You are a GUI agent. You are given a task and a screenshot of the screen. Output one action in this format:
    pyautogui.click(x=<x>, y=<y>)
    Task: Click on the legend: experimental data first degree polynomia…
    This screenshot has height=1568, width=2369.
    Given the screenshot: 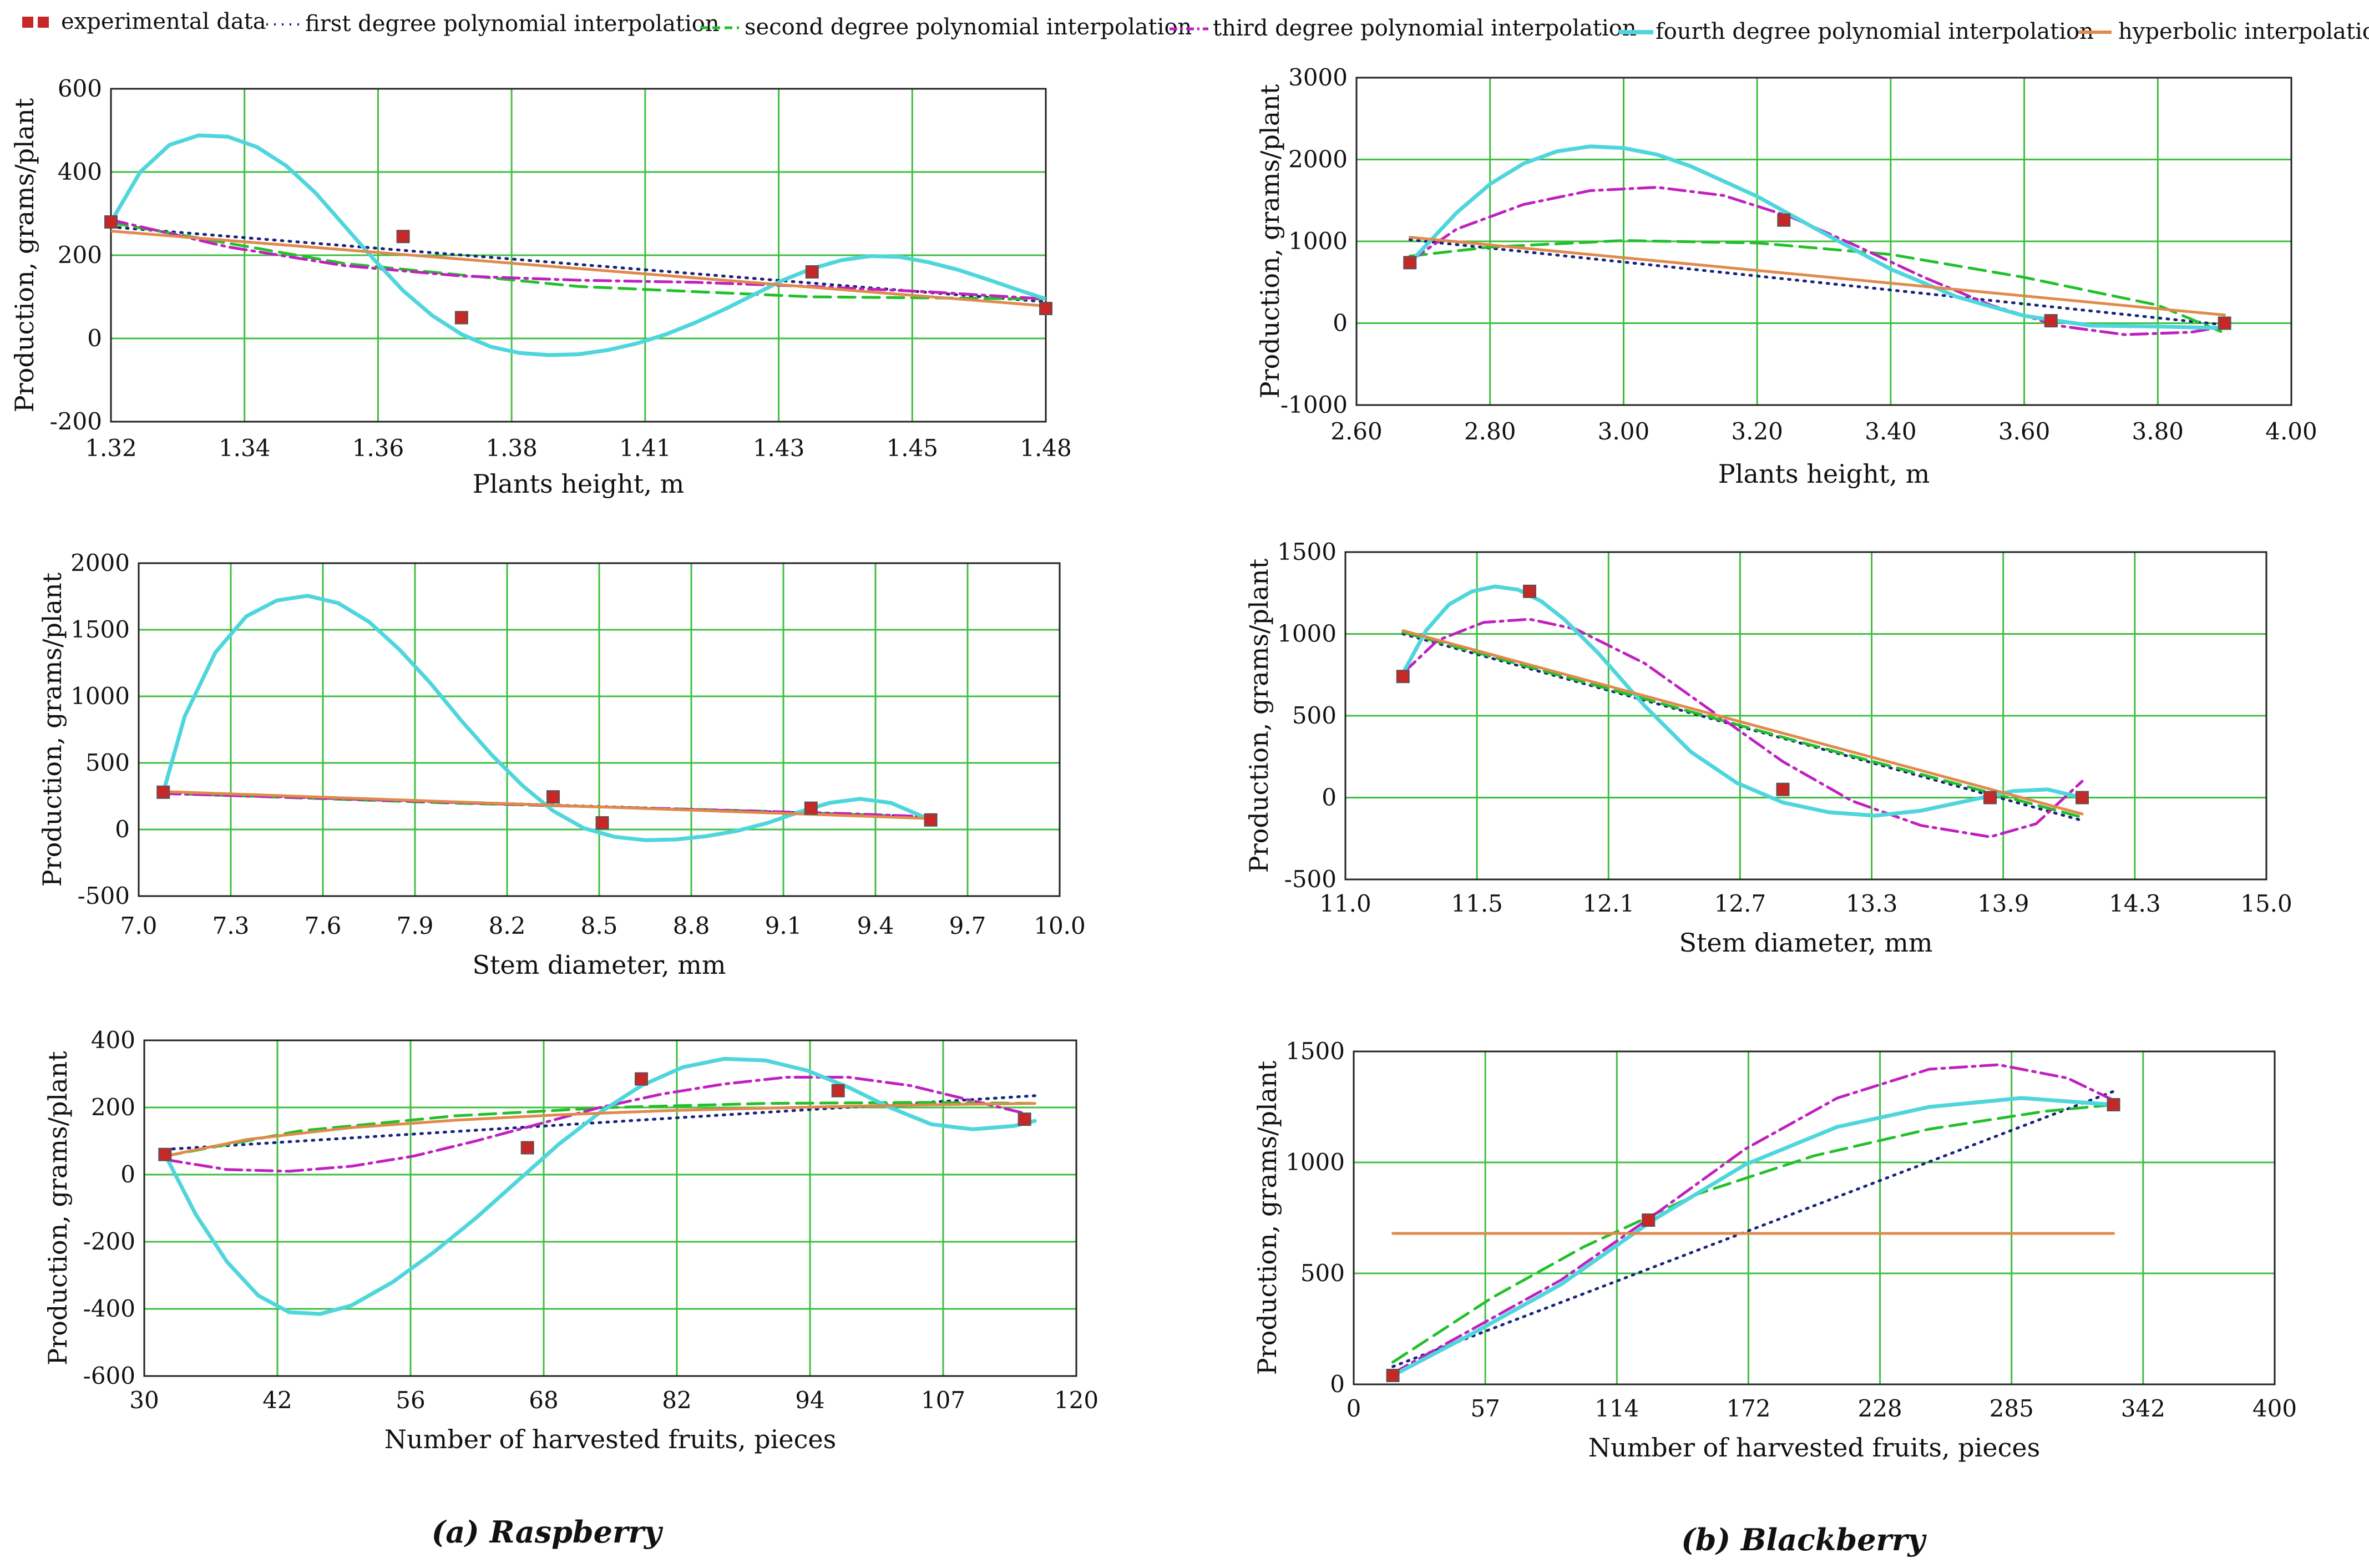 What is the action you would take?
    pyautogui.click(x=1195, y=26)
    